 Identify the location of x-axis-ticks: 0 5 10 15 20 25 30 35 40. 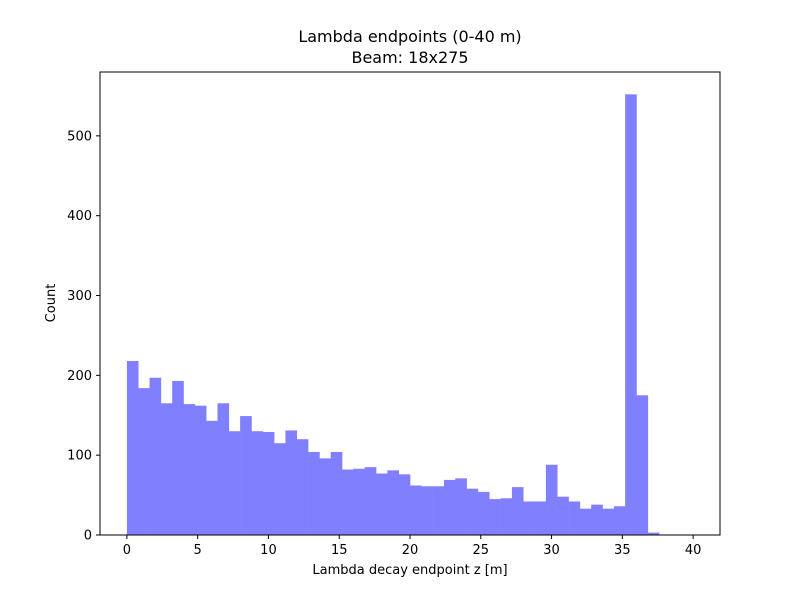
(412, 546).